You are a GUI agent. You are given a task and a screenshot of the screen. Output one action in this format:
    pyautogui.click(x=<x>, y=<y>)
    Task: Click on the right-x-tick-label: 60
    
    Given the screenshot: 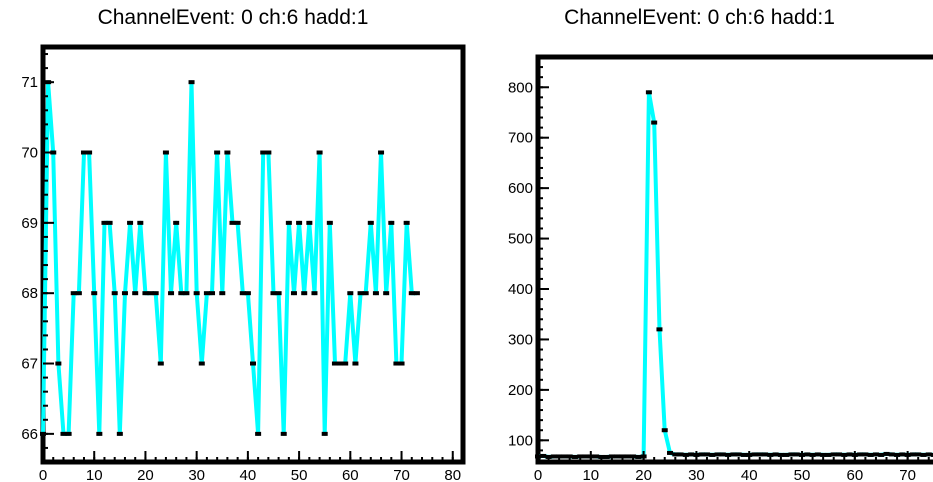 What is the action you would take?
    pyautogui.click(x=854, y=474)
    